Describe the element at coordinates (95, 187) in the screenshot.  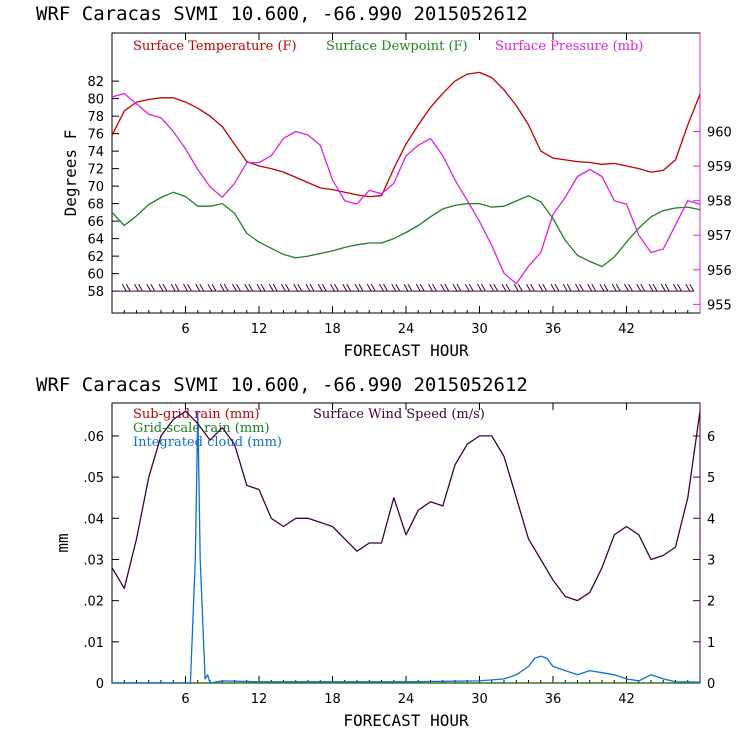
I see `y-tick-label: 70` at that location.